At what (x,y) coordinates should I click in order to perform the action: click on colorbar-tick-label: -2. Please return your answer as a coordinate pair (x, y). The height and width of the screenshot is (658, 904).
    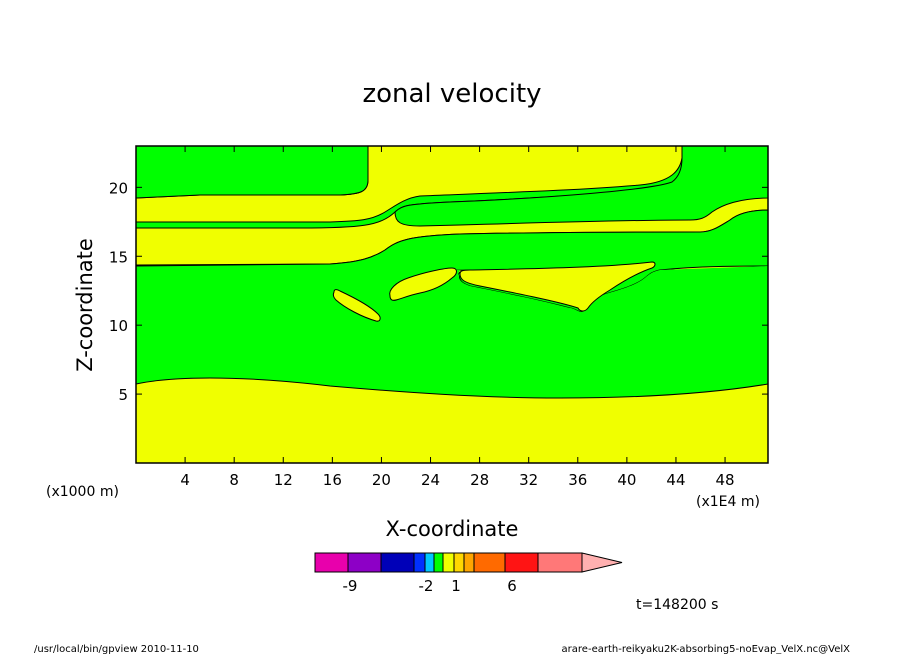
    Looking at the image, I should click on (426, 586).